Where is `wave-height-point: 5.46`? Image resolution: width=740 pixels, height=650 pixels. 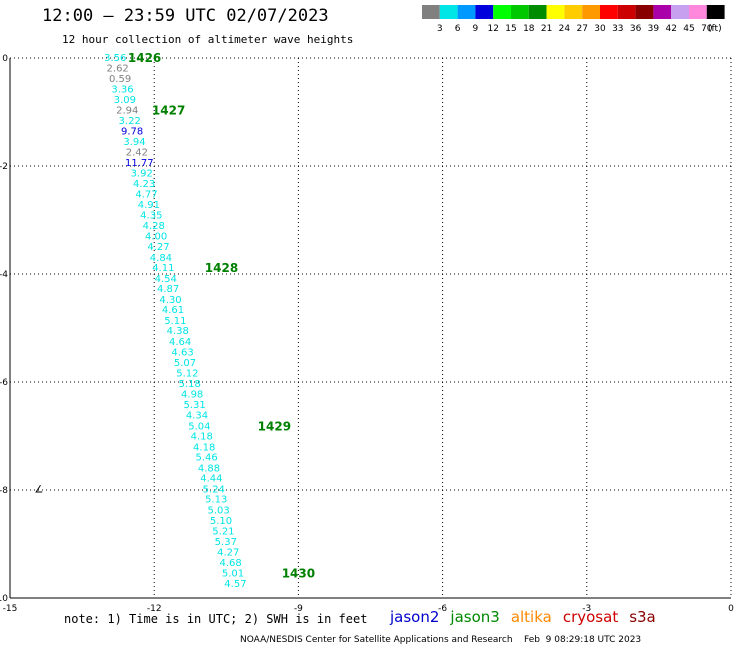 wave-height-point: 5.46 is located at coordinates (206, 458).